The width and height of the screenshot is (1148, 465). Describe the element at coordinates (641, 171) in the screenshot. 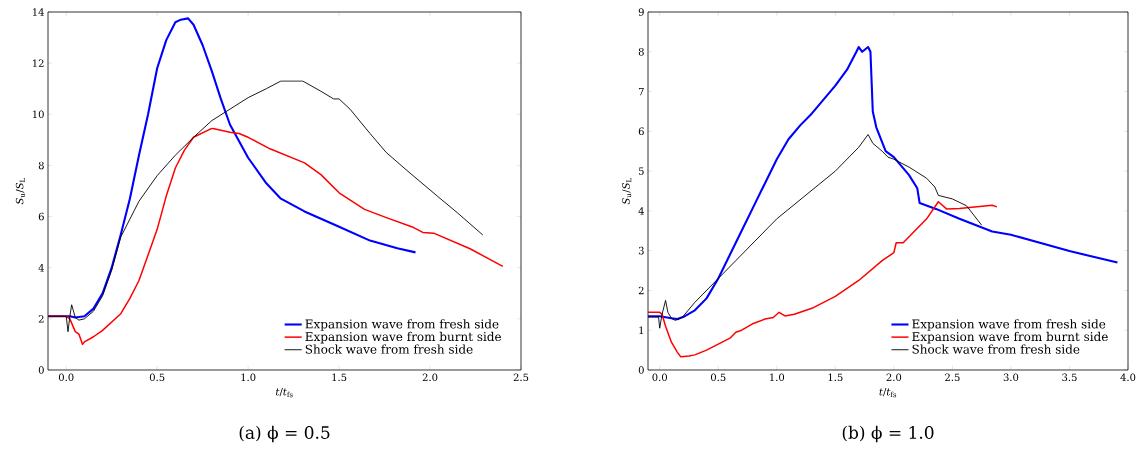

I see `y-tick-label: 5` at that location.